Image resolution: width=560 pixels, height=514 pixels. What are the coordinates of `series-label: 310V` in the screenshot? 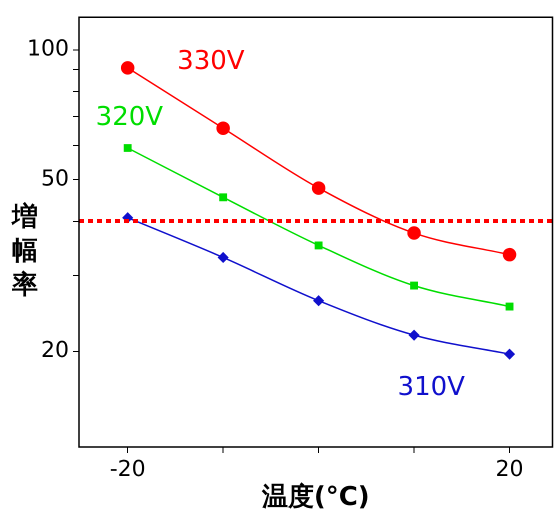 It's located at (432, 387).